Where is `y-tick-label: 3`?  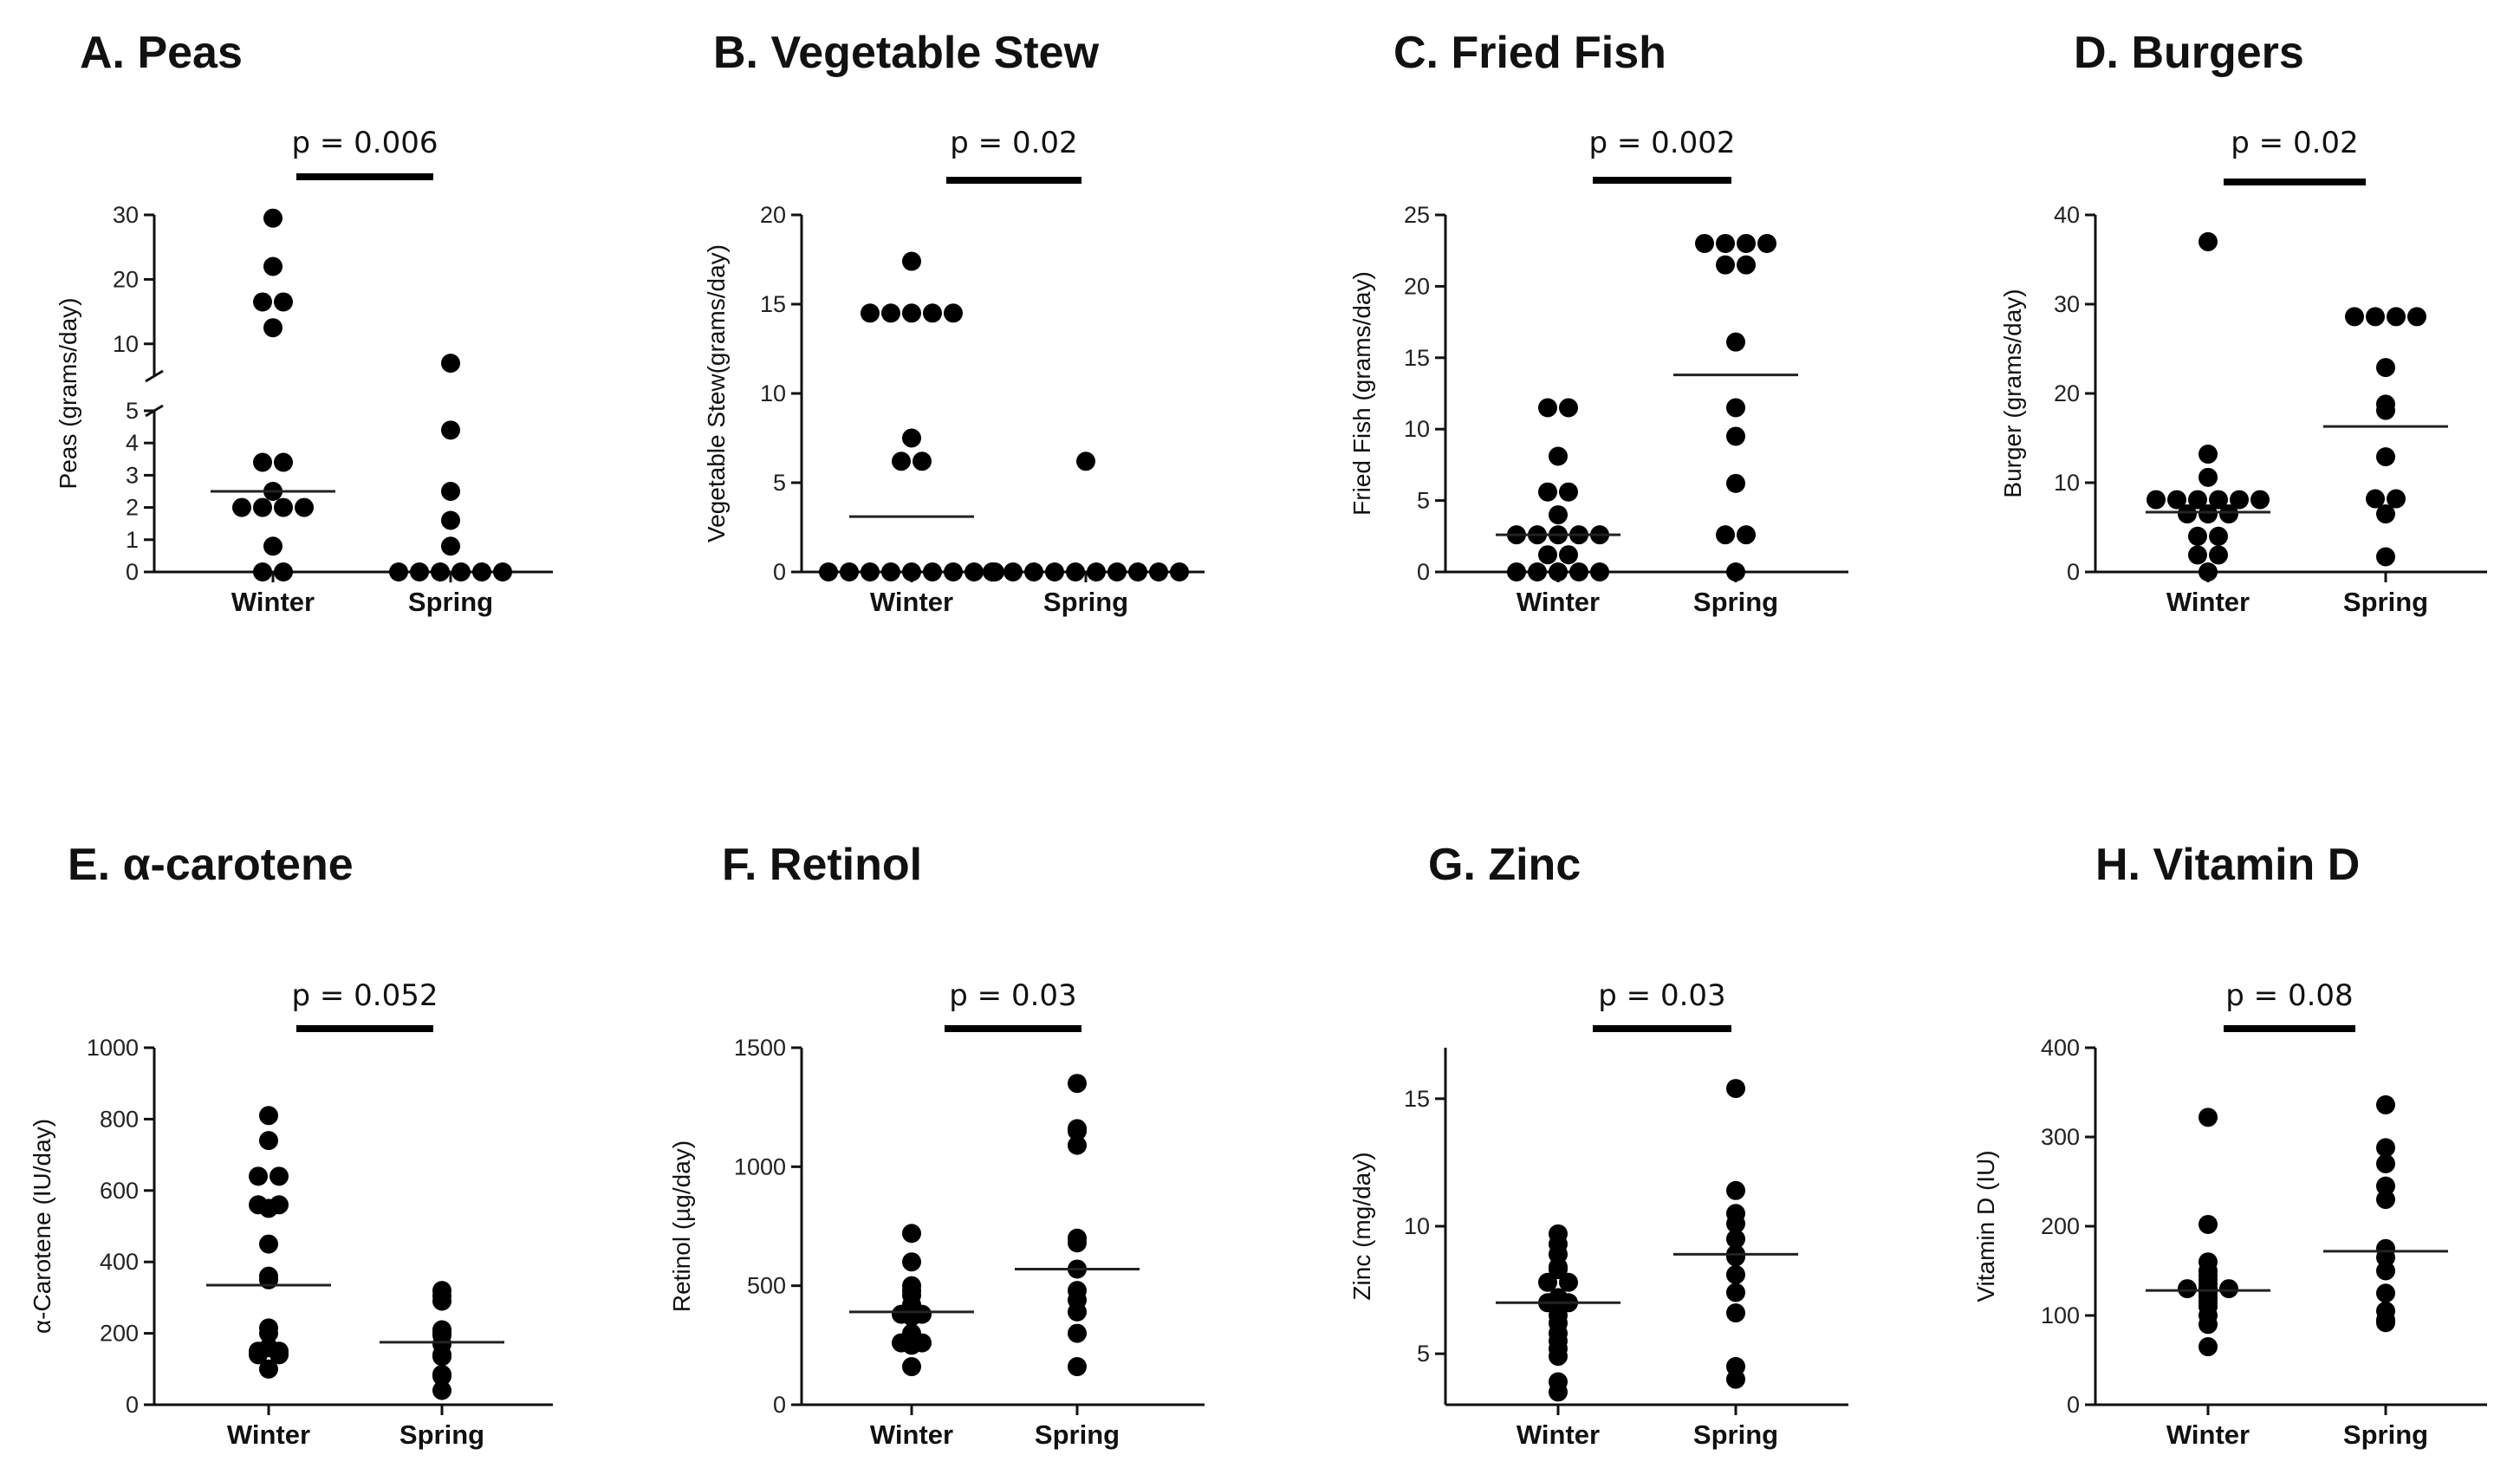
y-tick-label: 3 is located at coordinates (132, 475).